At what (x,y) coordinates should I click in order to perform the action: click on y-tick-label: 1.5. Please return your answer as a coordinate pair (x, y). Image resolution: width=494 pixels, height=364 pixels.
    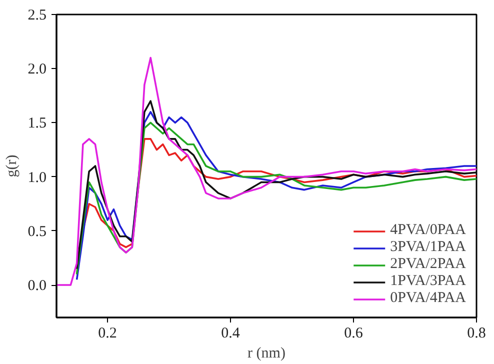
    Looking at the image, I should click on (37, 124).